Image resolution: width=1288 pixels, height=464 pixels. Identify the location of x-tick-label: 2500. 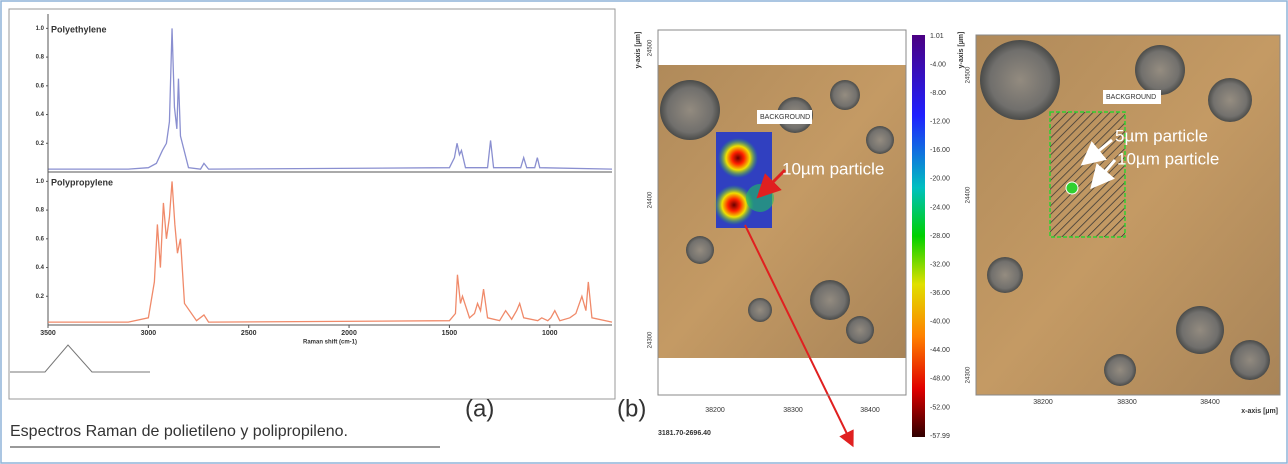
(249, 333).